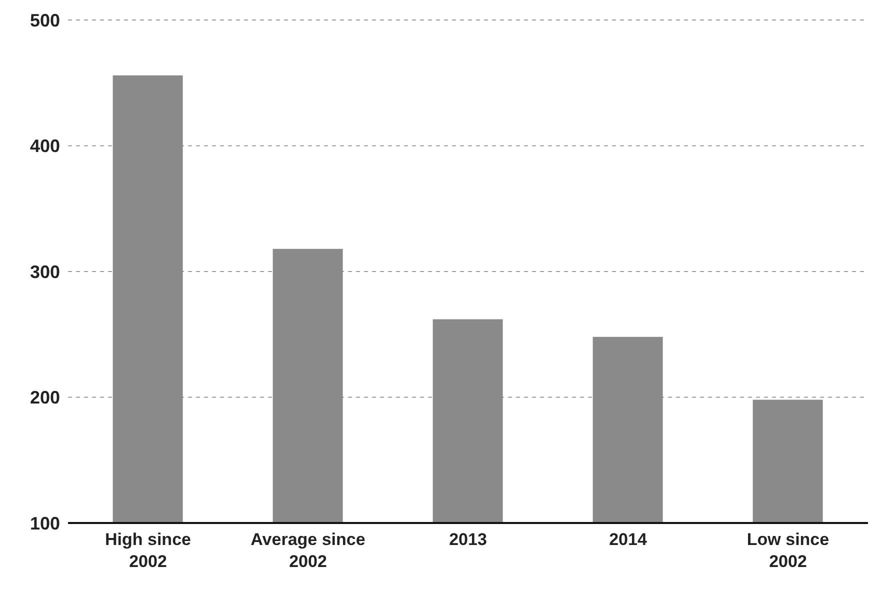  What do you see at coordinates (45, 20) in the screenshot?
I see `y-tick-label: 500` at bounding box center [45, 20].